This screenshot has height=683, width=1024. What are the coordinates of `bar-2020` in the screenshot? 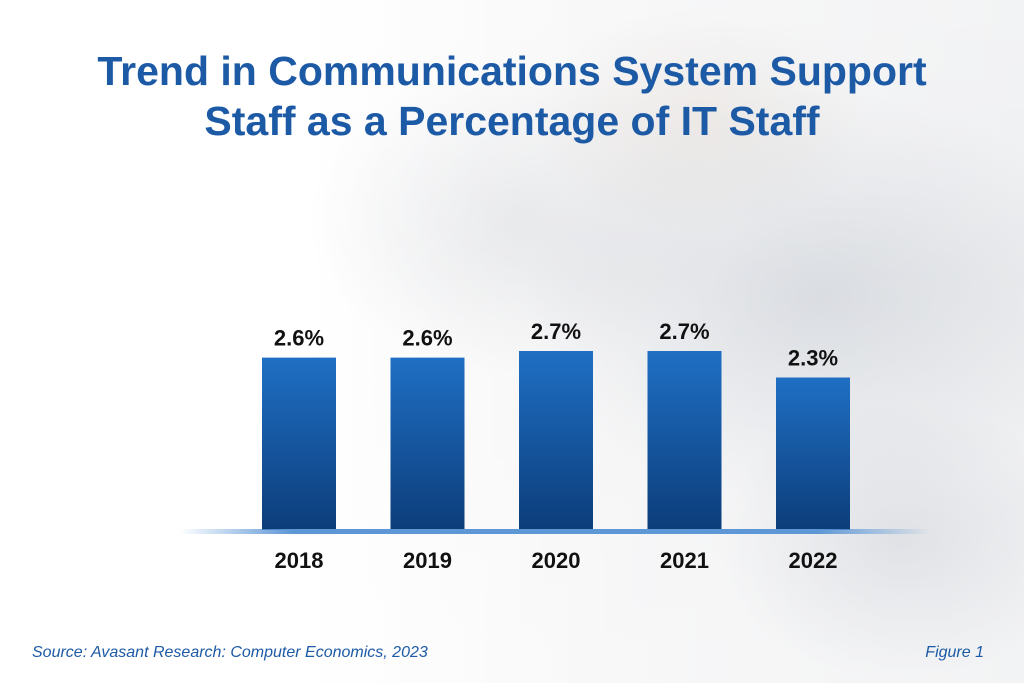 It's located at (556, 440).